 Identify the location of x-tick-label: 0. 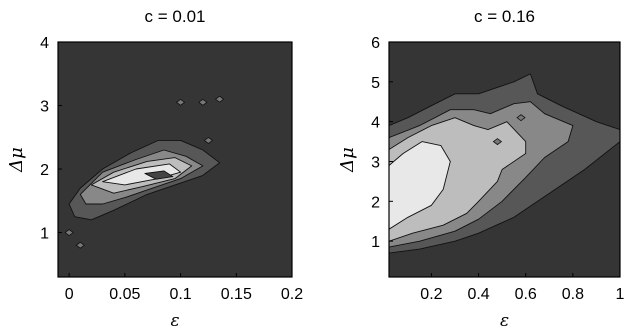
(69, 294).